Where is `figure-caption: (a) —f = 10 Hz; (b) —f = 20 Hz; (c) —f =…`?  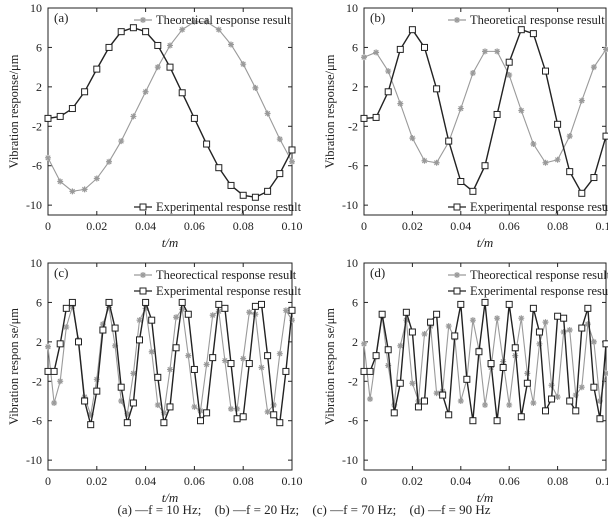
figure-caption: (a) —f = 10 Hz; (b) —f = 20 Hz; (c) —f =… is located at coordinates (304, 510).